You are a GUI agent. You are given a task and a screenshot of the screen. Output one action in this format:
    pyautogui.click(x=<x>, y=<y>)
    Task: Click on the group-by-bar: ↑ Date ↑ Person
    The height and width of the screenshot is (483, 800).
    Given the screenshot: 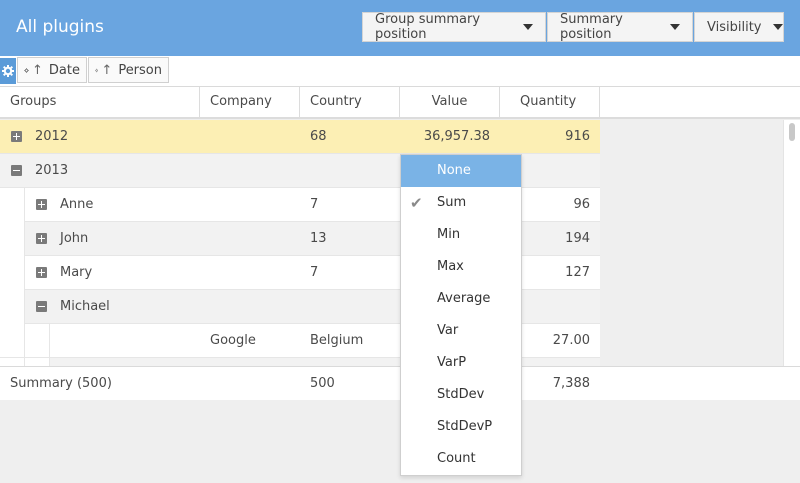 What is the action you would take?
    pyautogui.click(x=400, y=71)
    